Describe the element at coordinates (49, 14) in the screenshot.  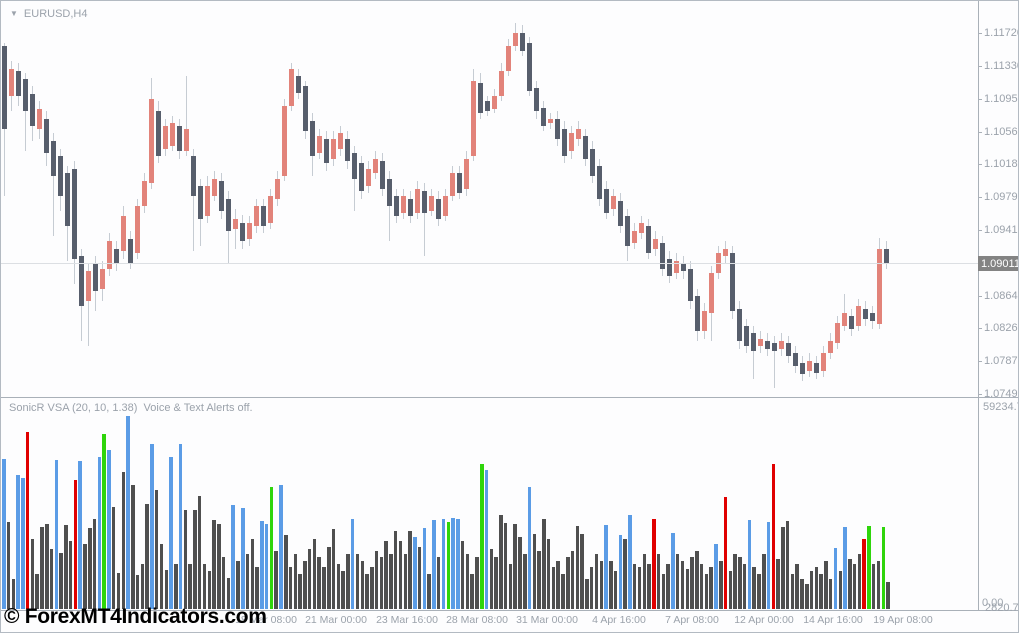
I see `symbol-dropdown: ▼ EURUSD,H4` at that location.